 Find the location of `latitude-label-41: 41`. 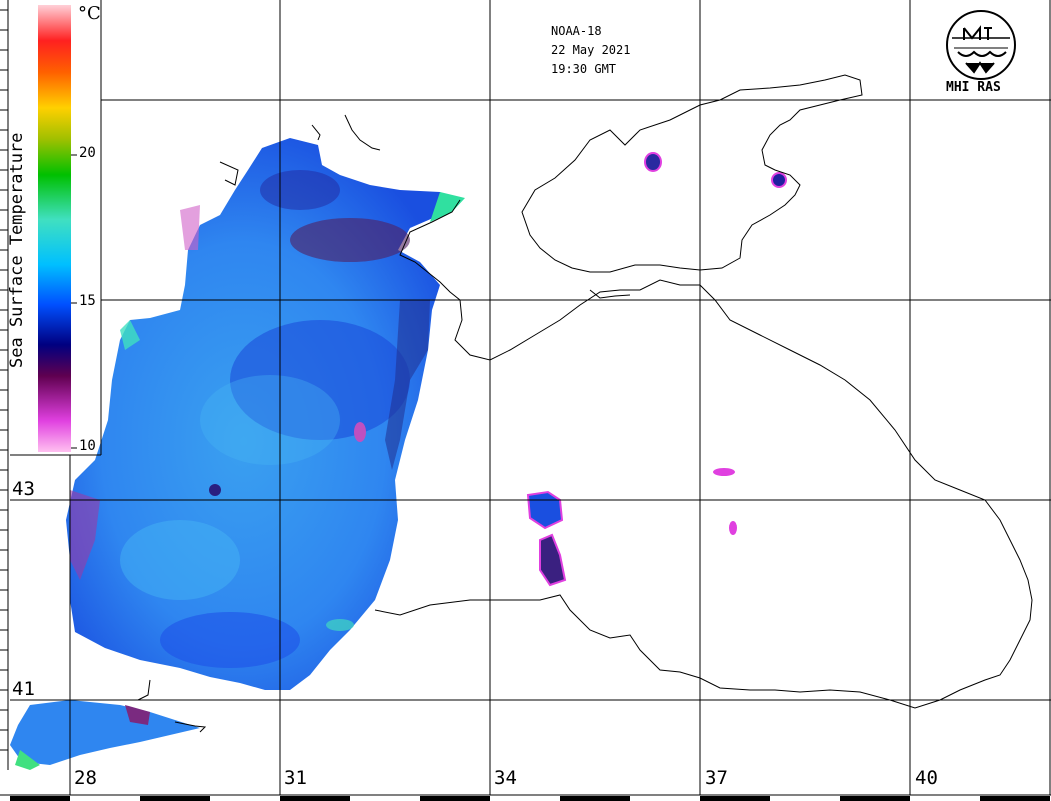

latitude-label-41: 41 is located at coordinates (23, 689).